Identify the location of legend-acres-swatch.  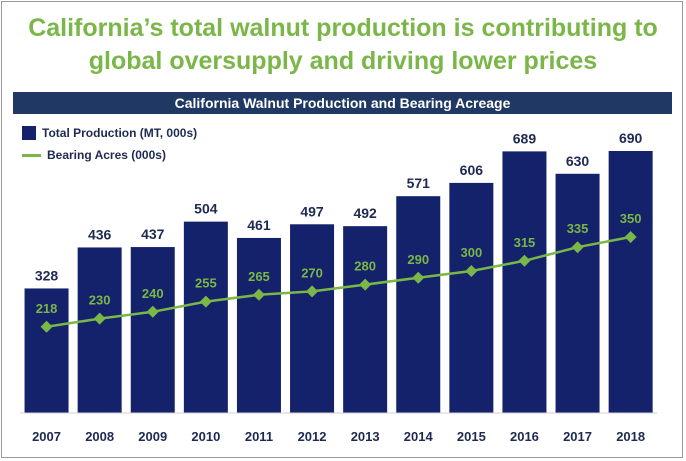
(31, 155).